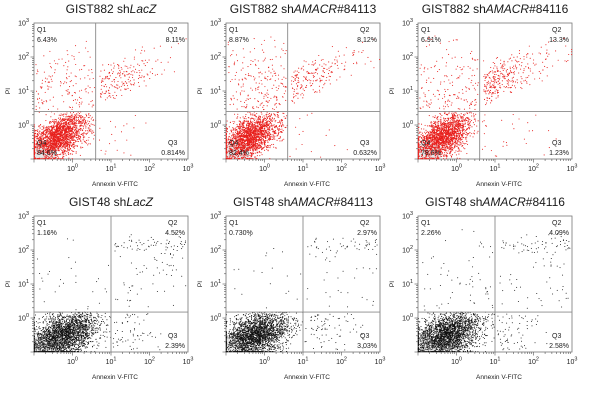 Image resolution: width=600 pixels, height=408 pixels. Describe the element at coordinates (143, 9) in the screenshot. I see `panel-title-part: LacZ` at that location.